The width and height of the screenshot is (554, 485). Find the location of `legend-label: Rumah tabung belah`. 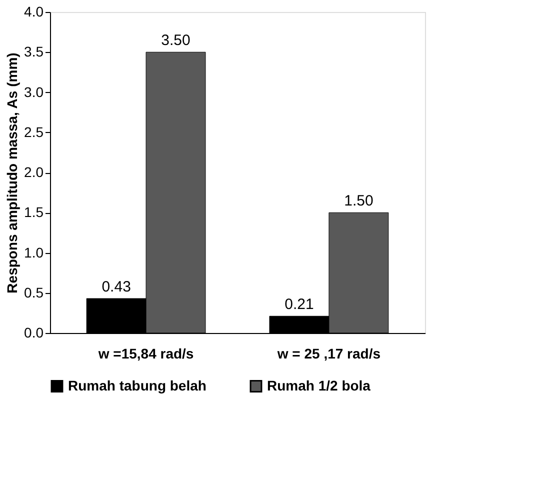

legend-label: Rumah tabung belah is located at coordinates (137, 385).